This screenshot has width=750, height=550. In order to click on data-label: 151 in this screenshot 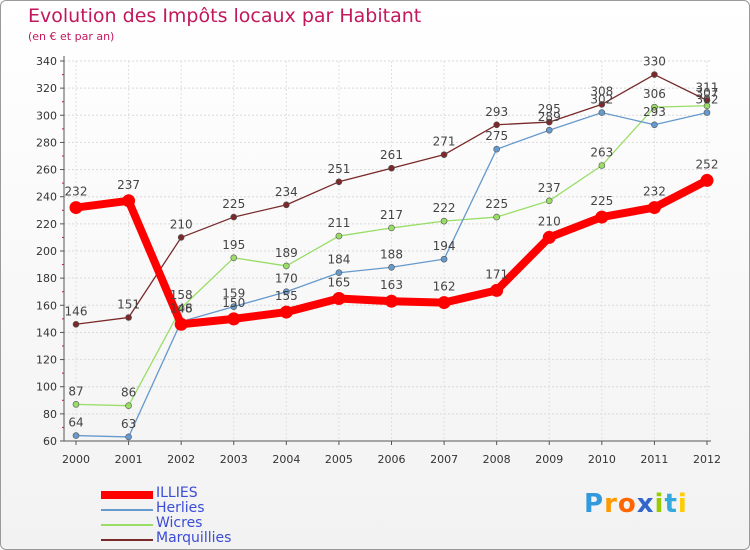, I will do `click(128, 305)`.